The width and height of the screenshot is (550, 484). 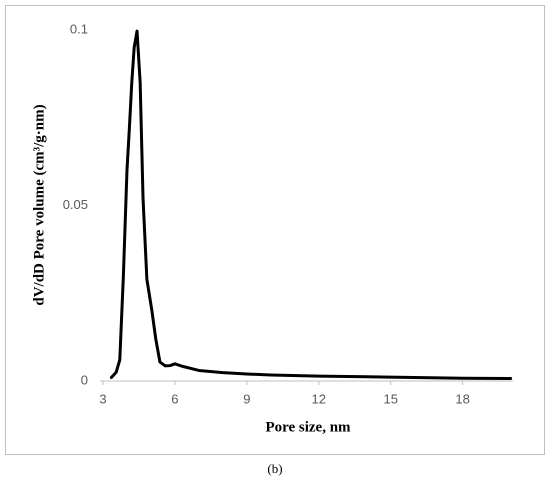 What do you see at coordinates (39, 204) in the screenshot?
I see `y-axis-title: dV/dD Pore volume (cm³/g·nm)` at bounding box center [39, 204].